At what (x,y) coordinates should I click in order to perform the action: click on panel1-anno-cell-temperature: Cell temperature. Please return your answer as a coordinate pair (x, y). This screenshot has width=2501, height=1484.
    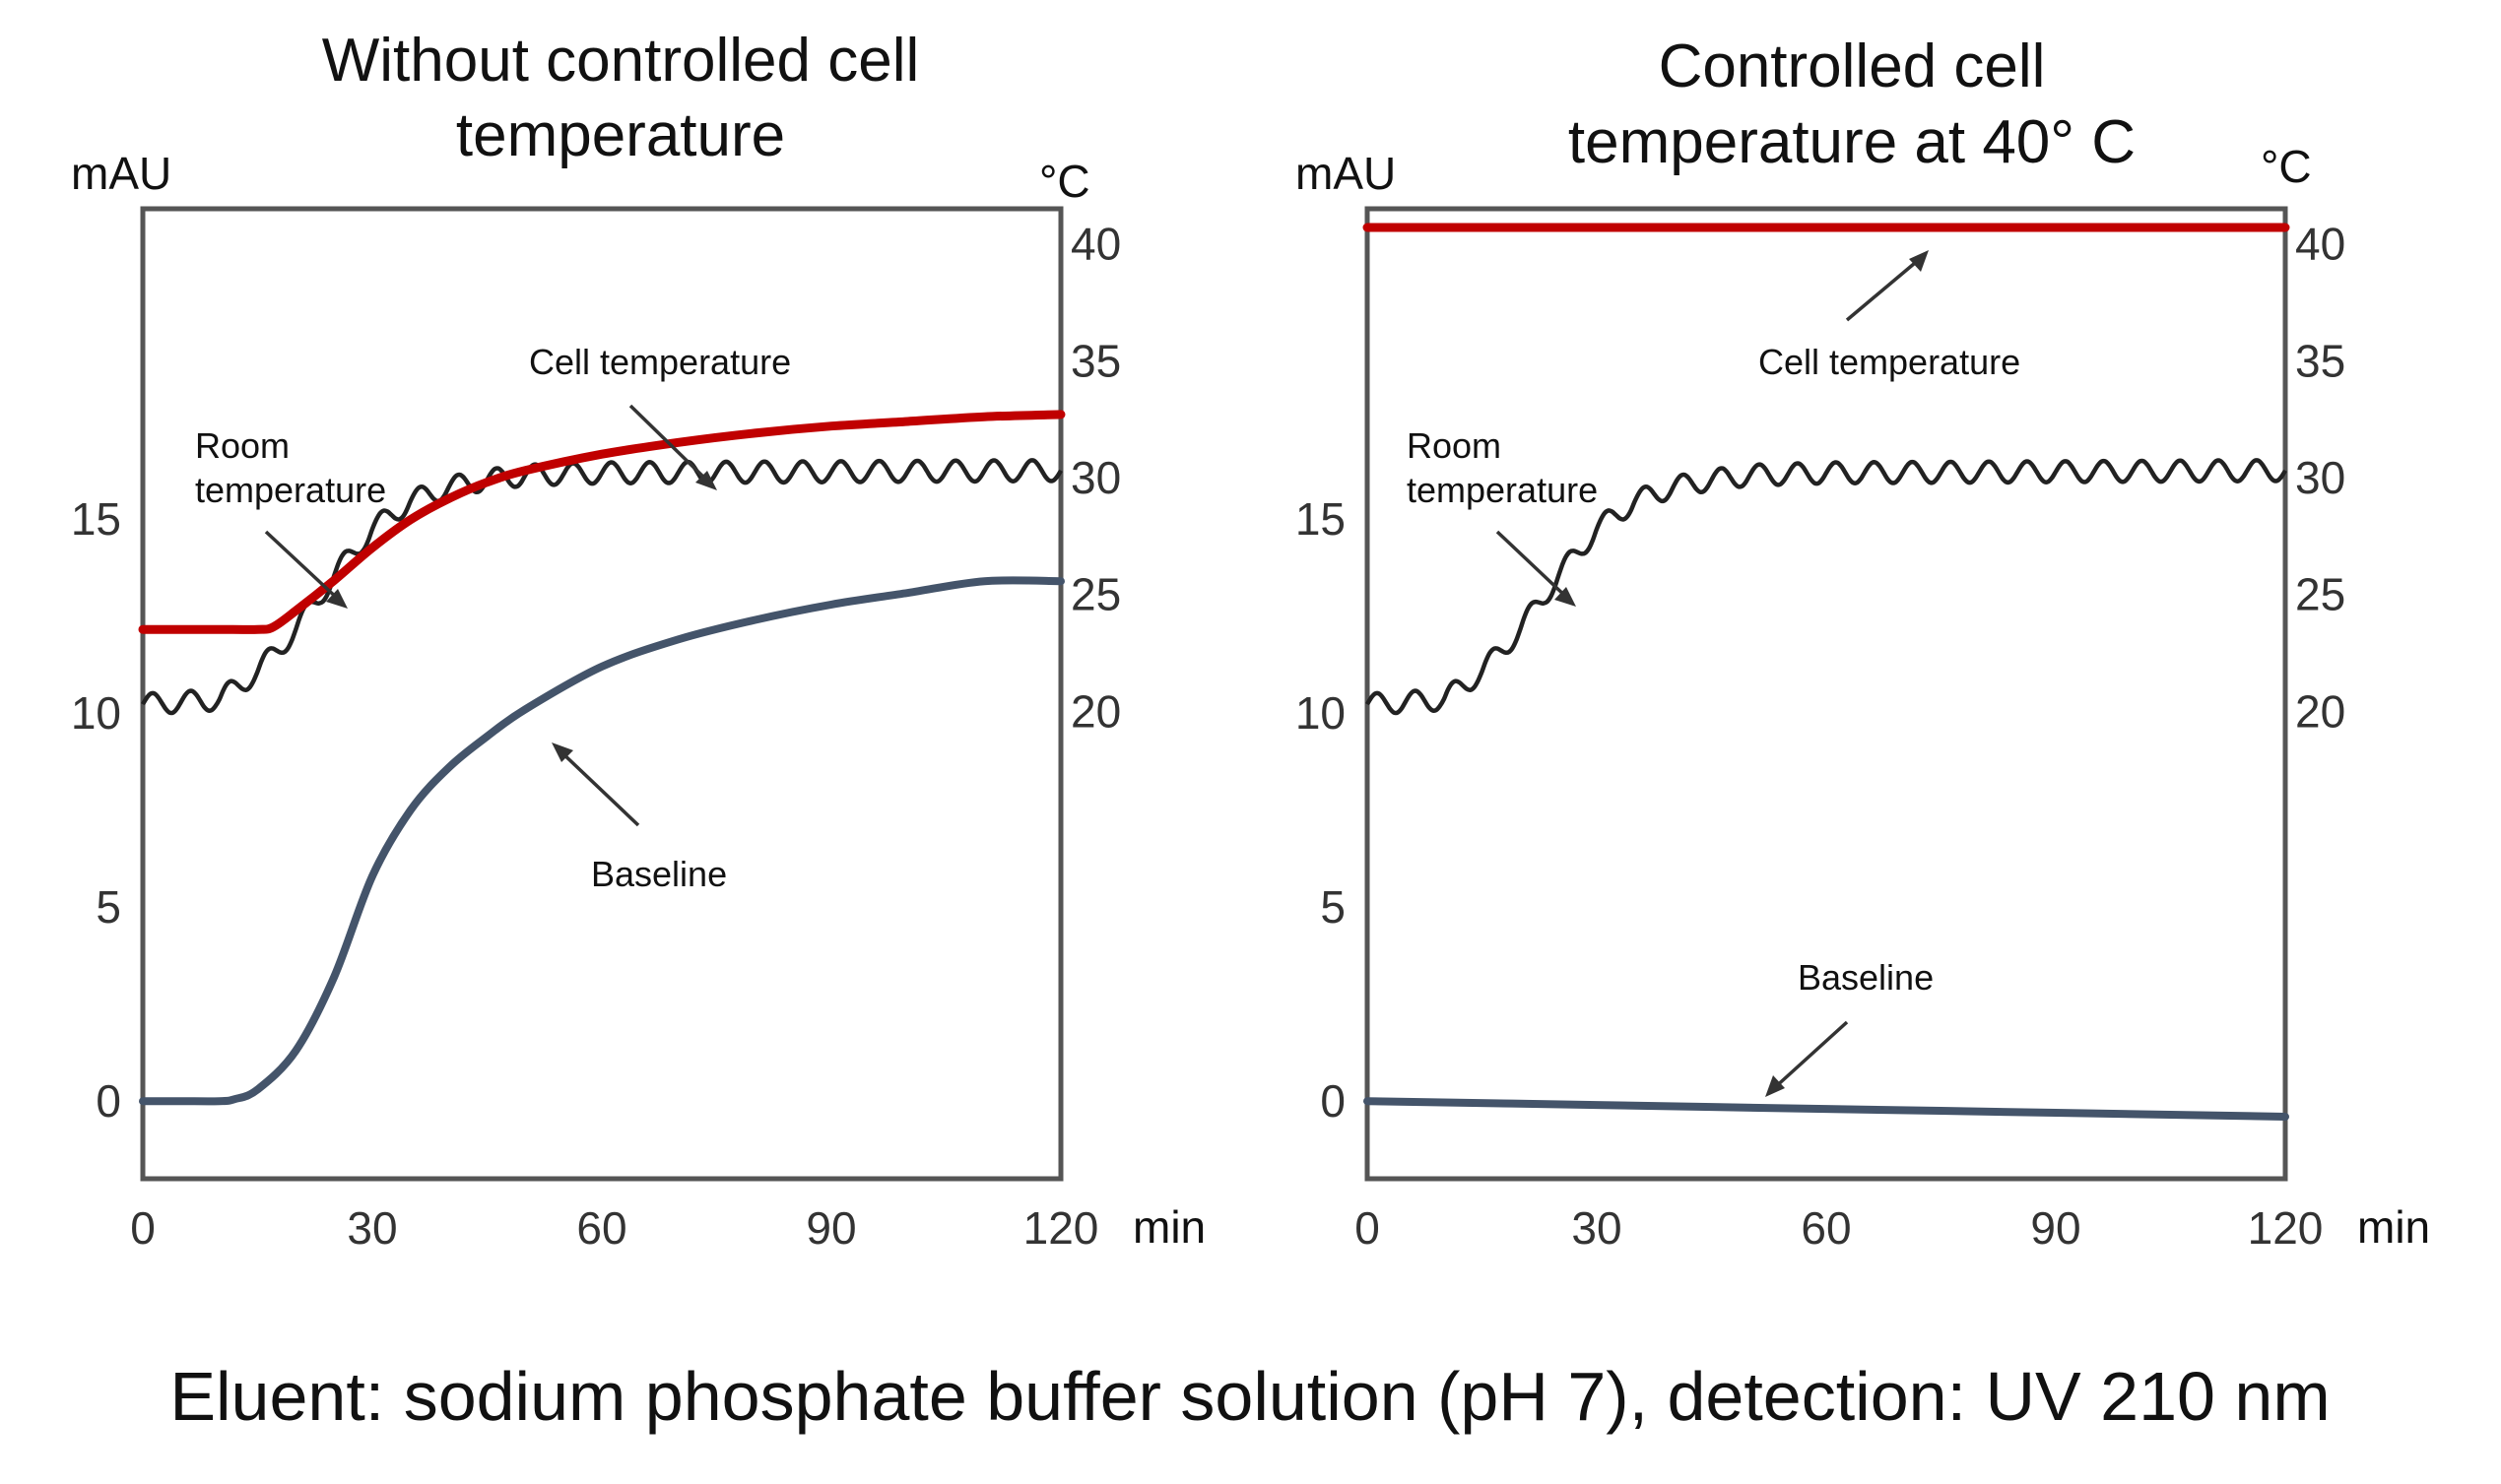
    Looking at the image, I should click on (660, 362).